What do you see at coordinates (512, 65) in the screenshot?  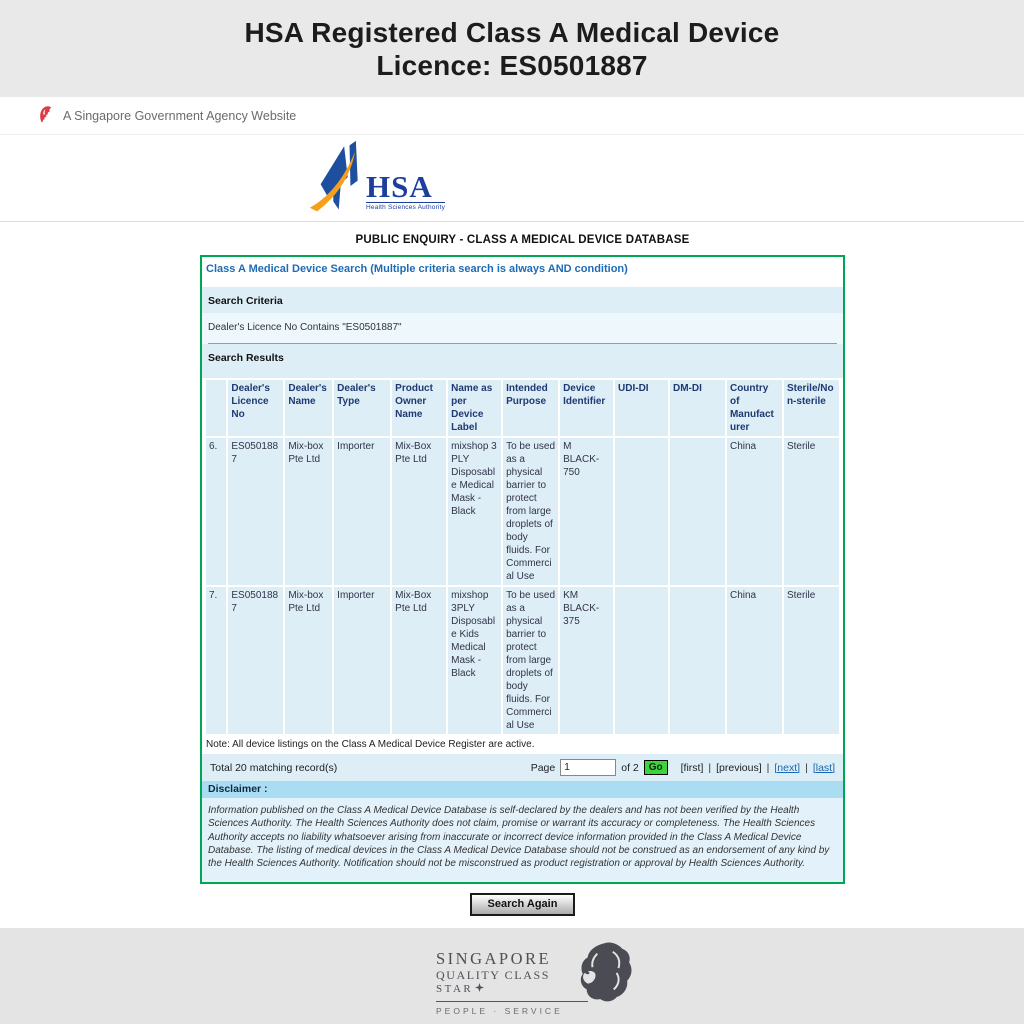 I see `banner-title-line2: Licence: ES0501887` at bounding box center [512, 65].